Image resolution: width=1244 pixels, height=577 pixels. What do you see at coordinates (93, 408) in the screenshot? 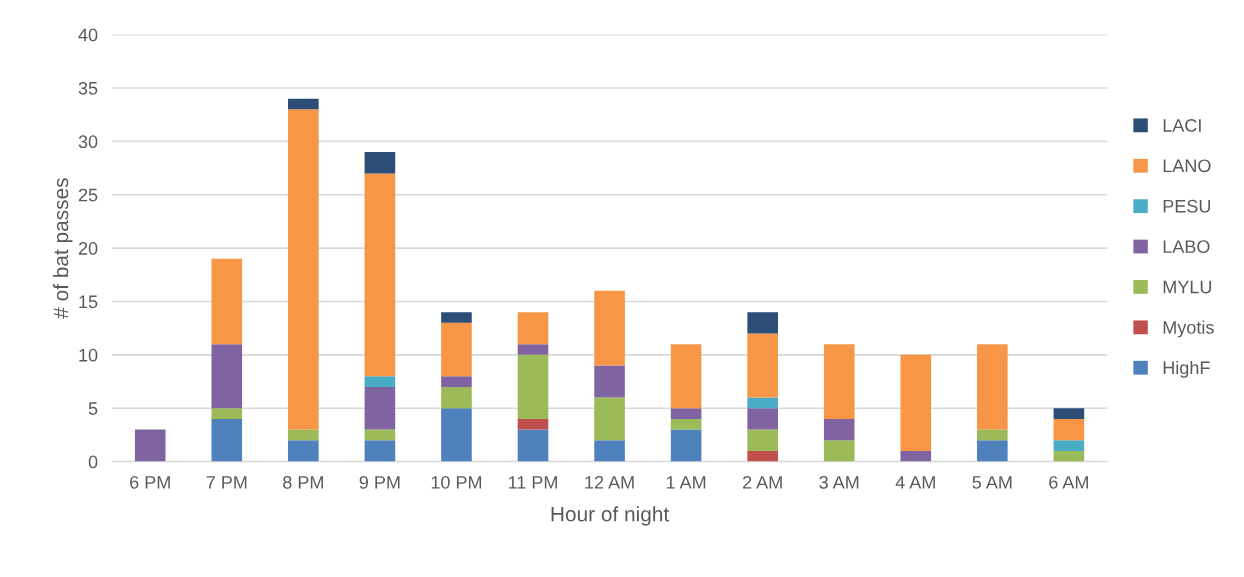
I see `y-tick-label: 5` at bounding box center [93, 408].